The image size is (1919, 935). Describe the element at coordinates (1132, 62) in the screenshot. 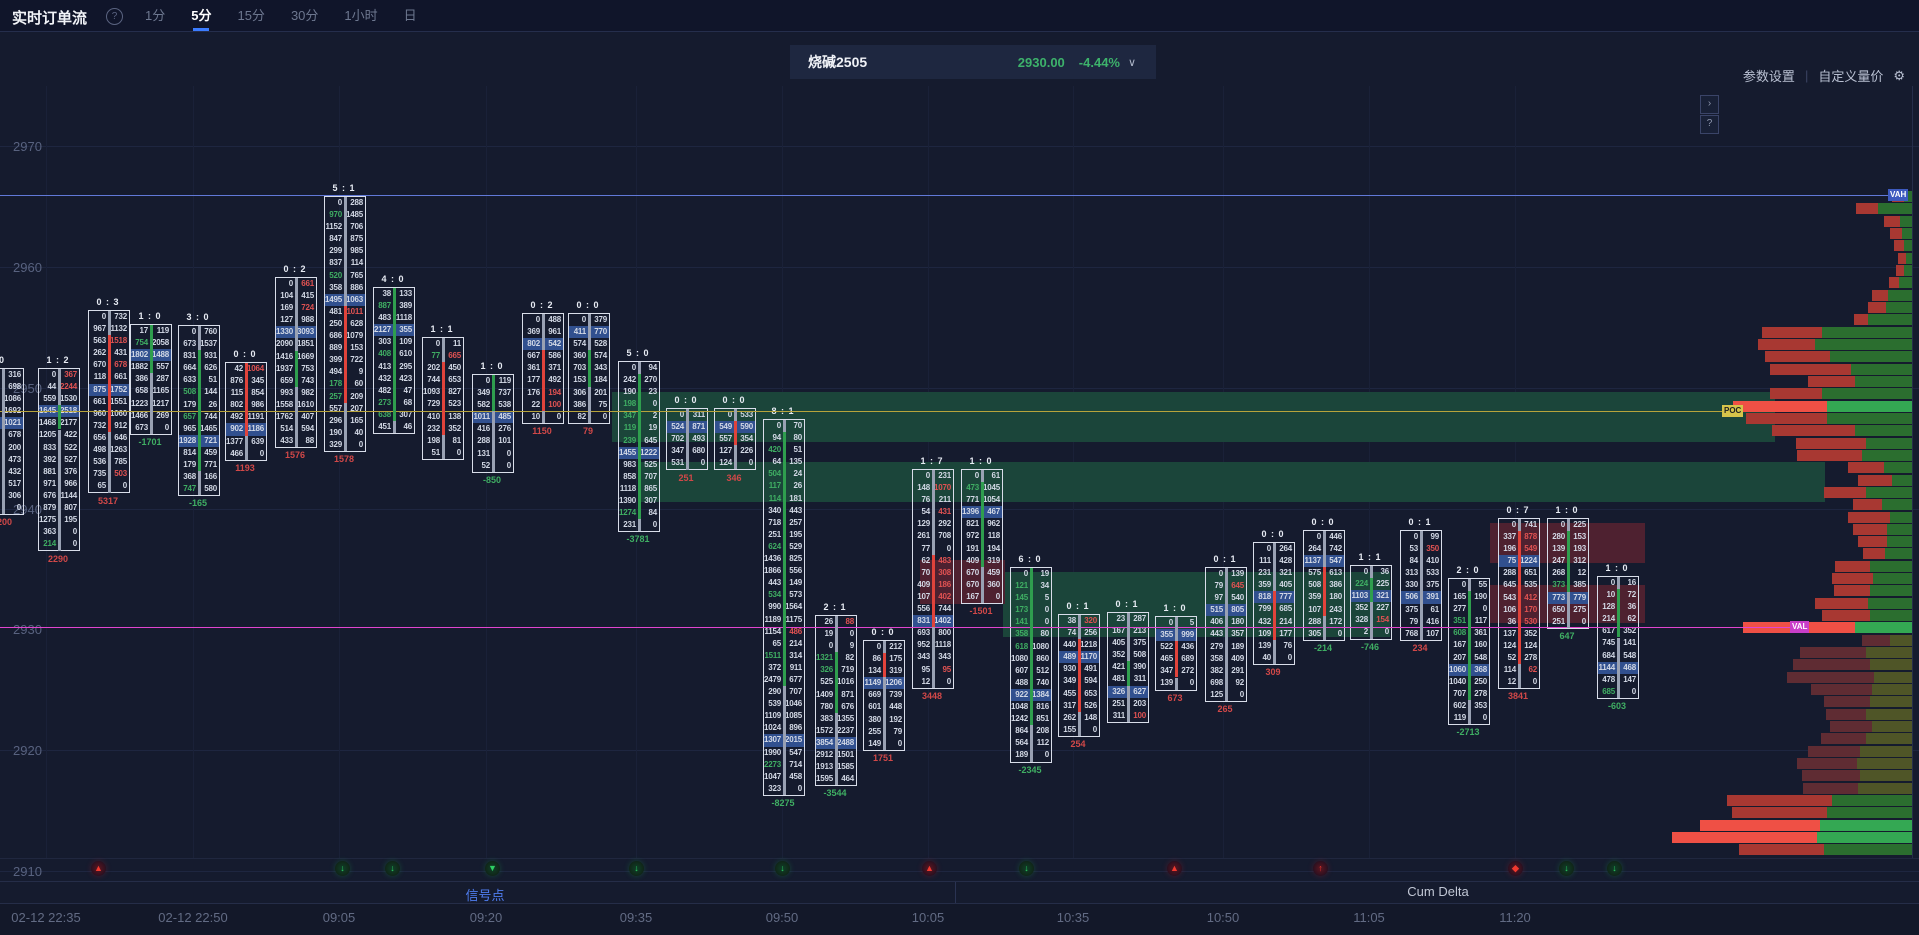

I see `chevron-down-icon: ∨` at that location.